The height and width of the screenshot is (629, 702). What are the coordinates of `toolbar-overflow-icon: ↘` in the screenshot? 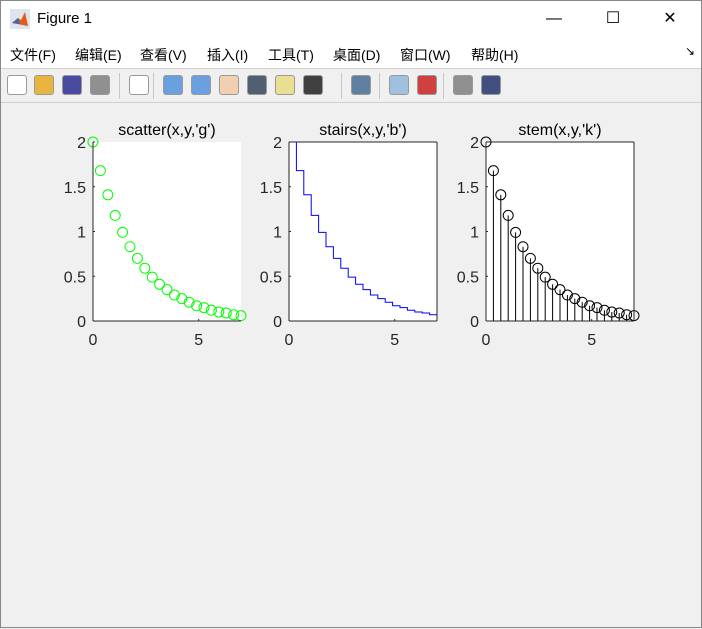 It's located at (690, 51).